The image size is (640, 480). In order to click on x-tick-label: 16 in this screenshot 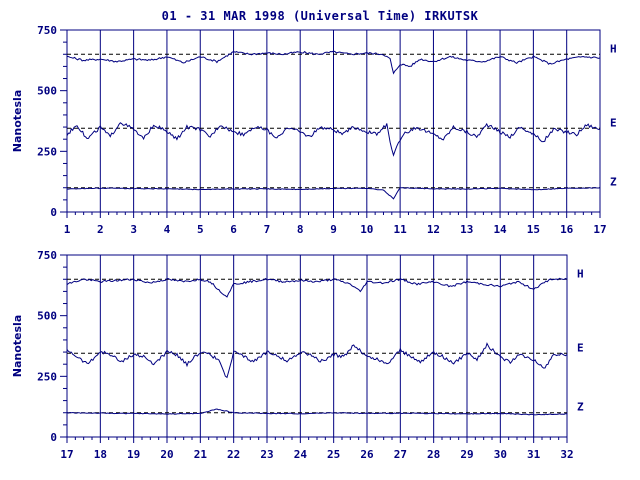, I will do `click(567, 229)`.